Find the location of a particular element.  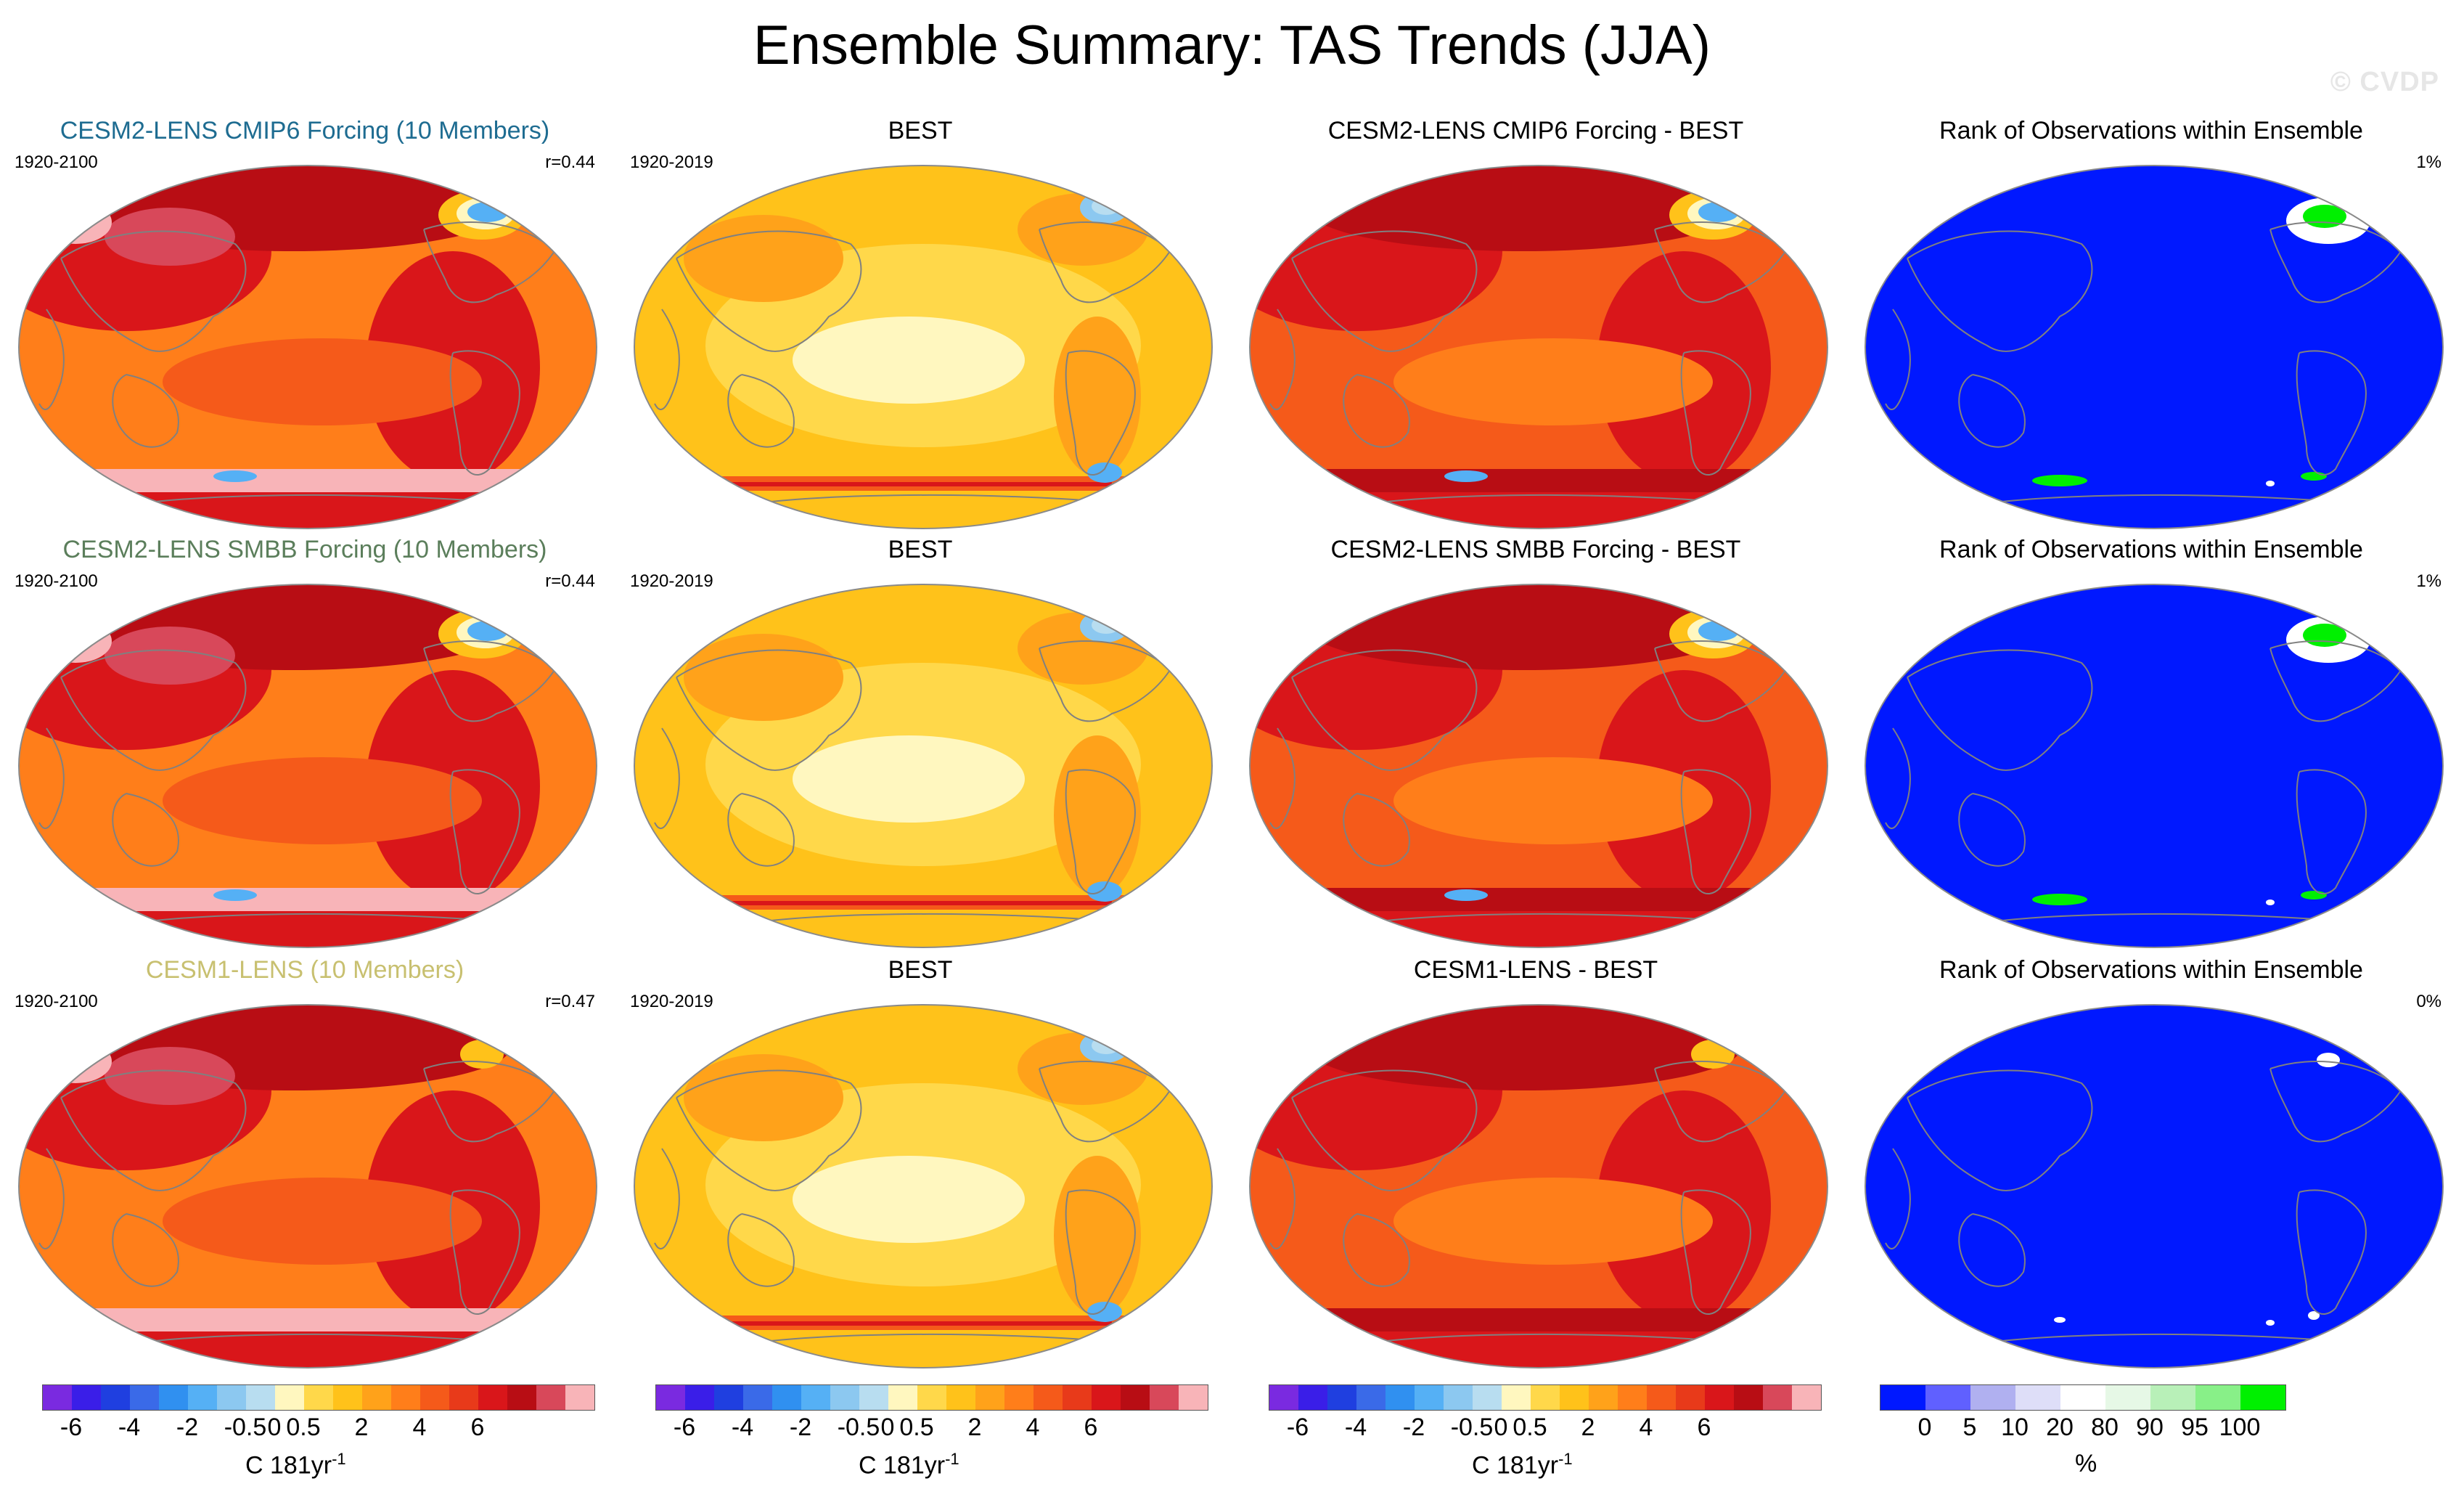

colorbar-tick-label: 20 is located at coordinates (2060, 1427).